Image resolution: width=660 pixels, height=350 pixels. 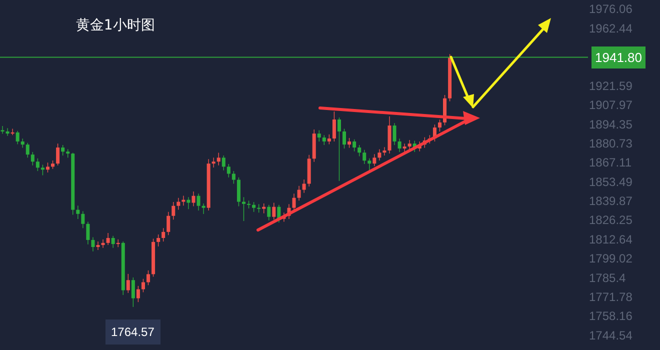 I want to click on y-tick-label: 1976.06, so click(x=611, y=9).